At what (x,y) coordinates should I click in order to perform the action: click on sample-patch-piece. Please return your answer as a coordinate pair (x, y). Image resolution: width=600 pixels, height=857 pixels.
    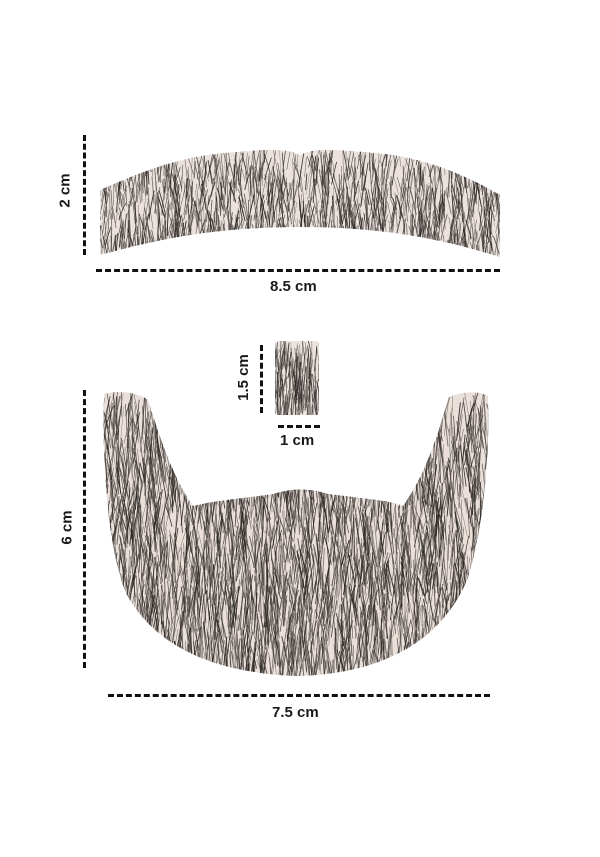
    Looking at the image, I should click on (297, 378).